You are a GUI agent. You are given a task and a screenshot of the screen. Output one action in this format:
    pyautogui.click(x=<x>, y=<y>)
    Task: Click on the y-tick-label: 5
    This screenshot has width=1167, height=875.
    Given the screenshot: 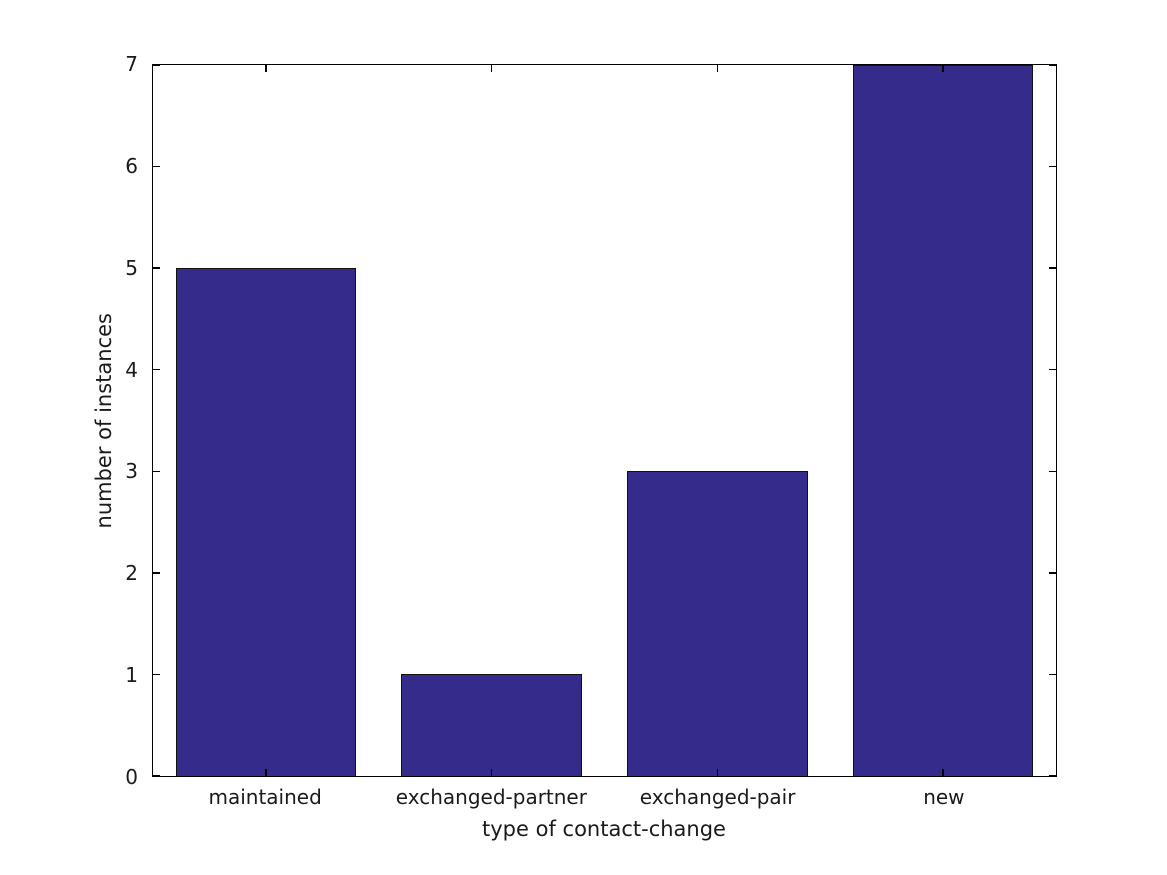 What is the action you would take?
    pyautogui.click(x=131, y=267)
    